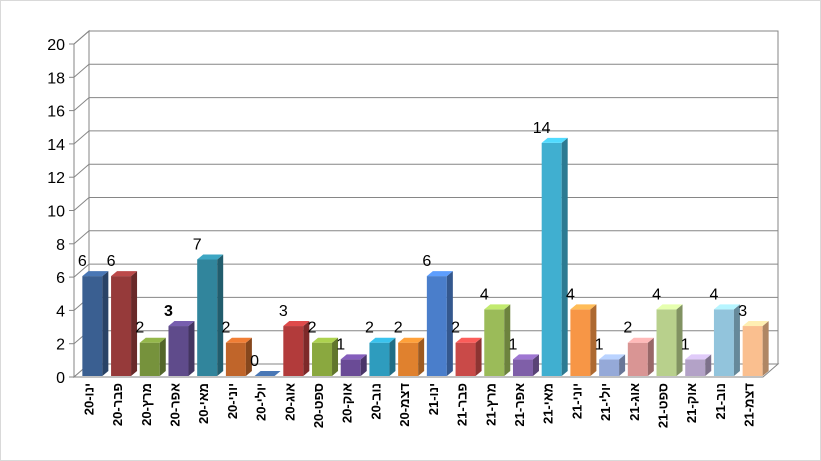 Image resolution: width=821 pixels, height=461 pixels. I want to click on x-tick-label: אוג-20, so click(289, 402).